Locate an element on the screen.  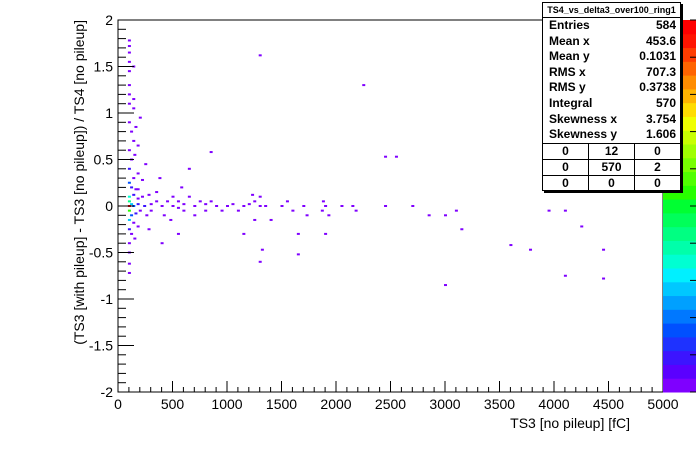
x-tick-label: 3000 is located at coordinates (444, 404).